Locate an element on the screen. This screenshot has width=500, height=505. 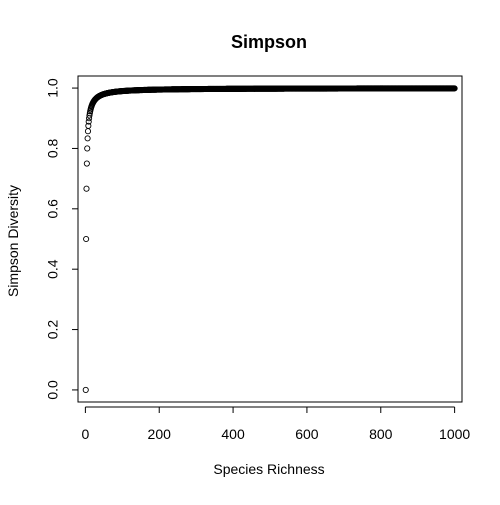
x-tick-label: 0 is located at coordinates (85, 434).